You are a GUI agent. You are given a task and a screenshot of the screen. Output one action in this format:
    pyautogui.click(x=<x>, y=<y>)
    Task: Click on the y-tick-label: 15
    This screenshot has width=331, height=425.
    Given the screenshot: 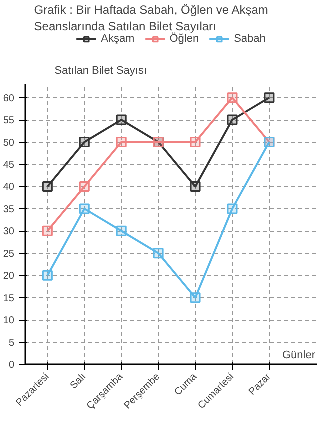 What is the action you would take?
    pyautogui.click(x=9, y=298)
    